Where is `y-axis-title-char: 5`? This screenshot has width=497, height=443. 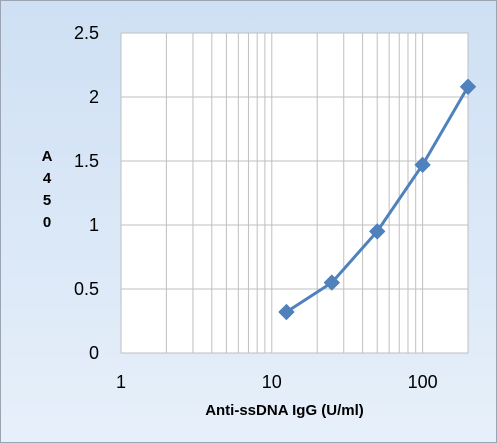 y-axis-title-char: 5 is located at coordinates (47, 200).